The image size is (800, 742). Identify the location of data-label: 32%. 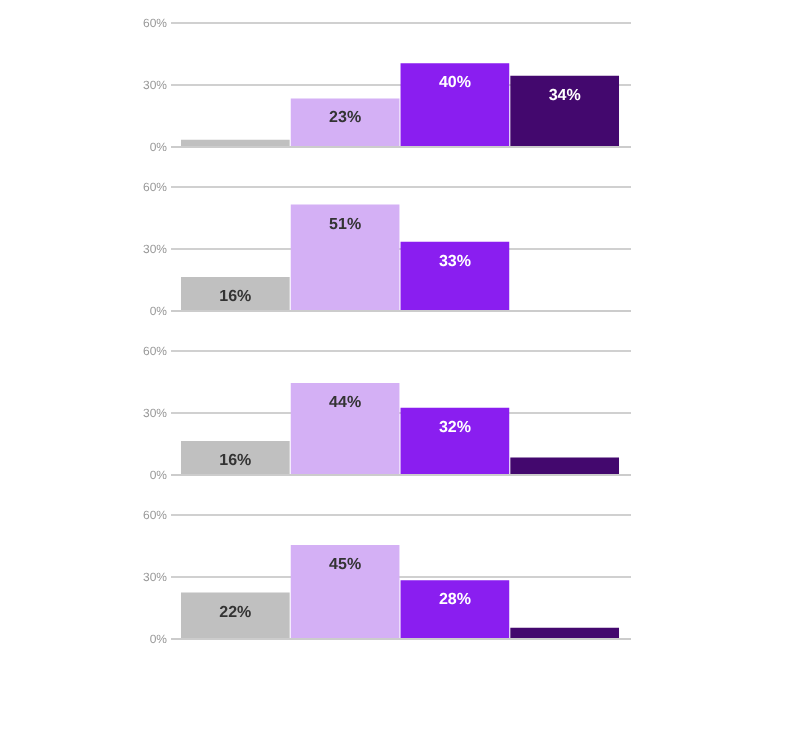
(454, 426).